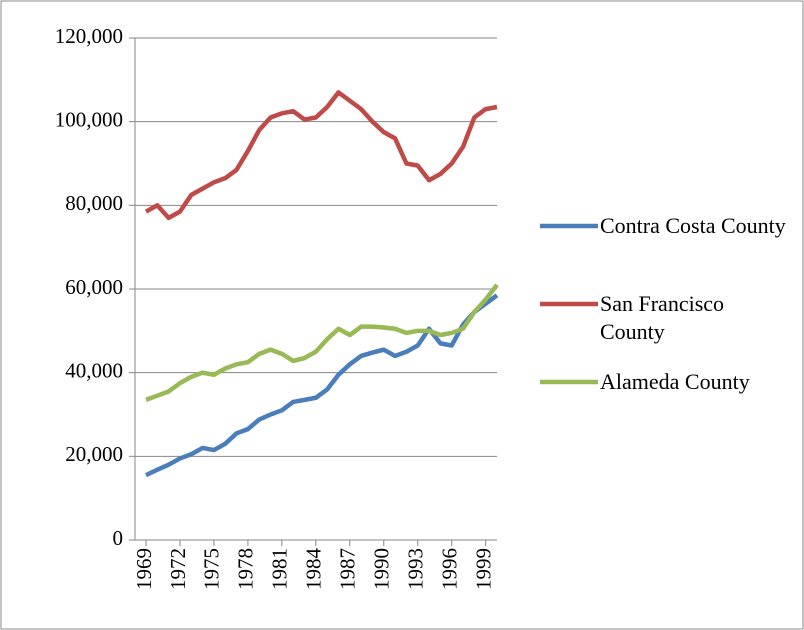  I want to click on x-tick-label: 1969, so click(144, 569).